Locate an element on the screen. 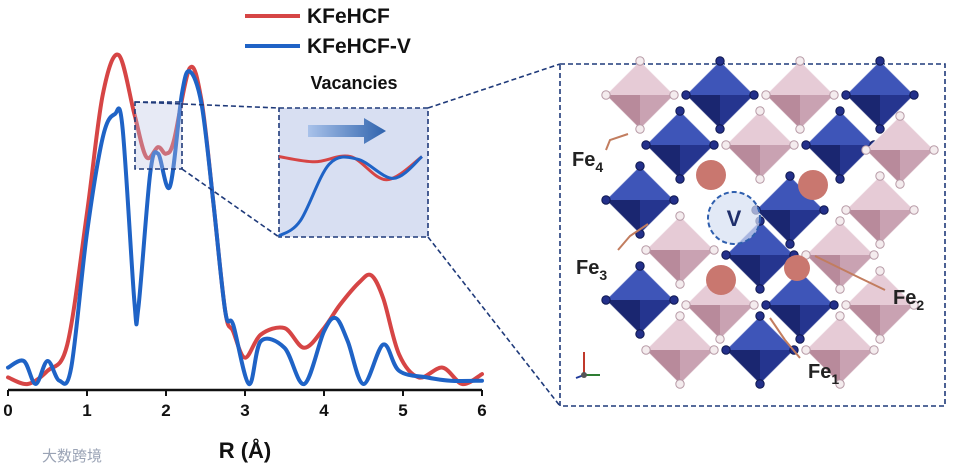 Image resolution: width=955 pixels, height=470 pixels. legend: KFeHCF KFeHCF-V is located at coordinates (328, 31).